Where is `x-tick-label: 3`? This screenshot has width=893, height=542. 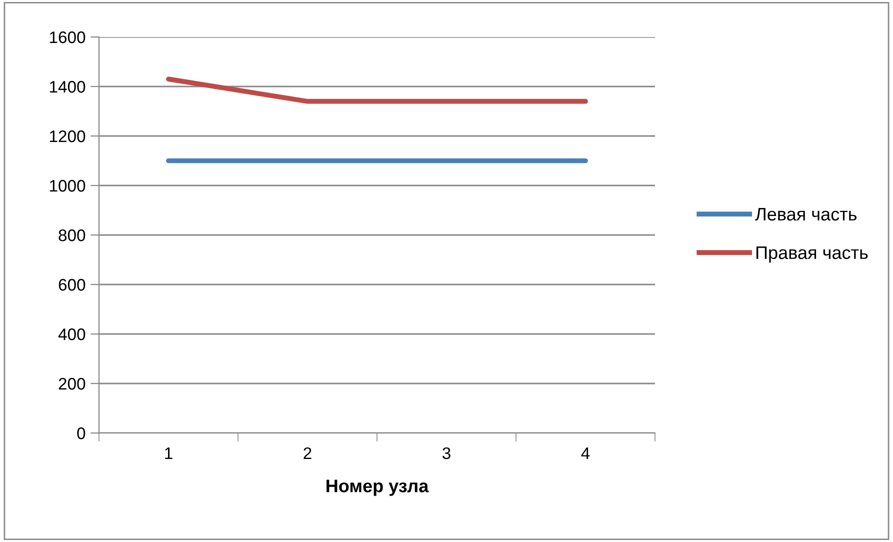
x-tick-label: 3 is located at coordinates (446, 453).